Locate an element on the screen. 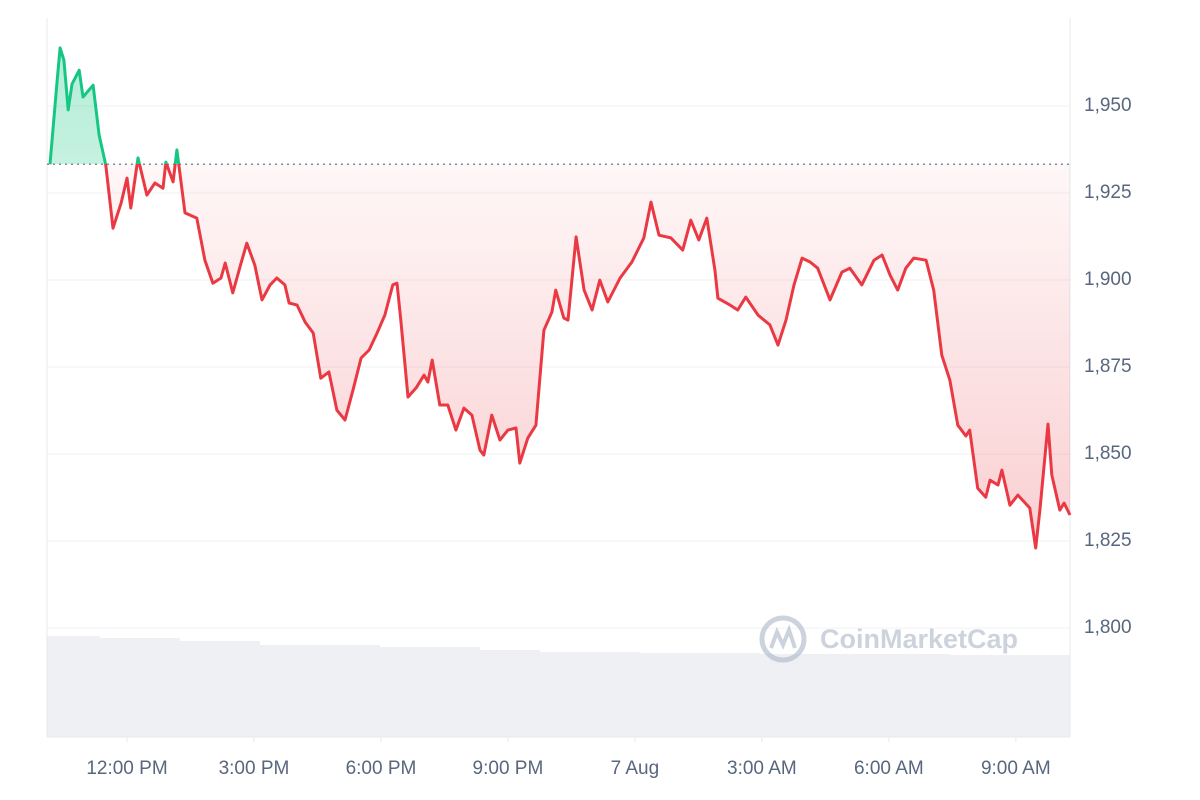 This screenshot has height=800, width=1200. x-tick-label: 6:00 PM is located at coordinates (381, 768).